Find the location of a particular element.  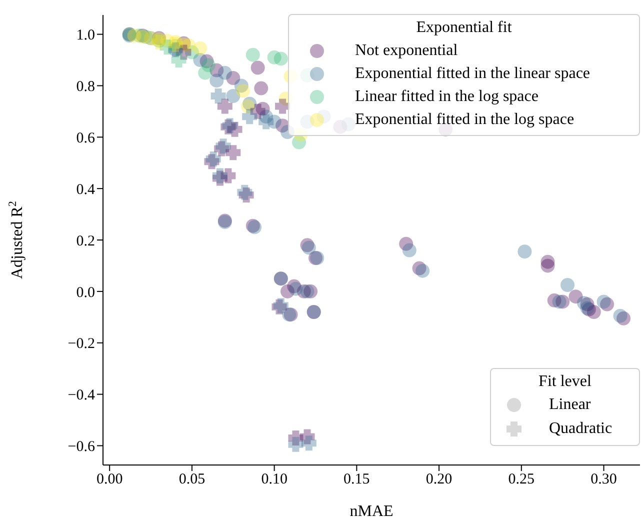

fit-level-key: Fit level Linear Quadratic is located at coordinates (565, 407).